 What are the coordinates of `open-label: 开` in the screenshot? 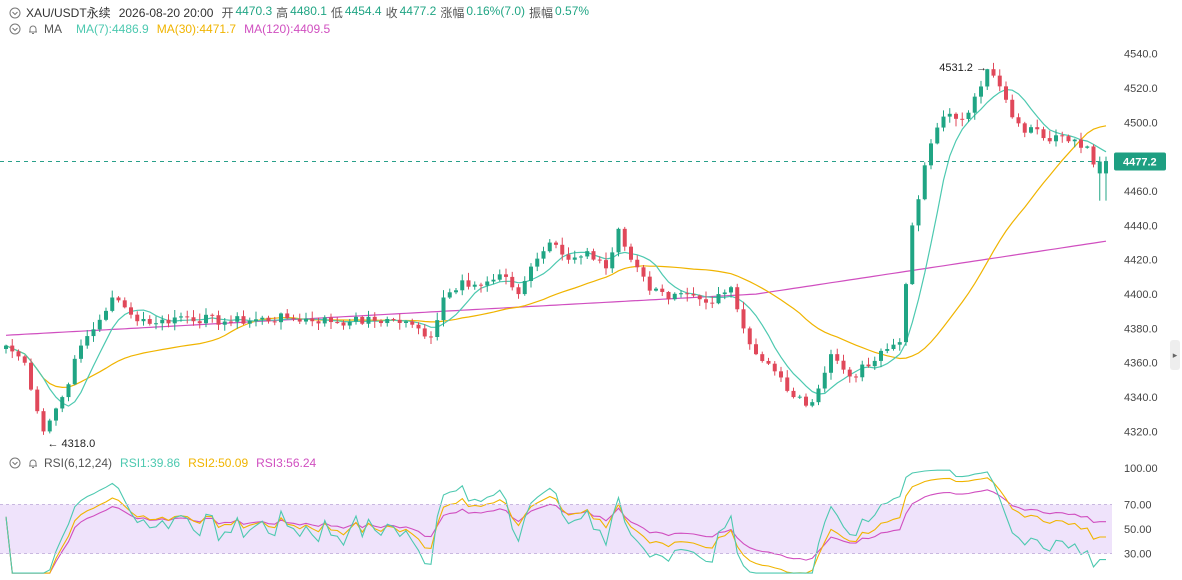 It's located at (227, 13).